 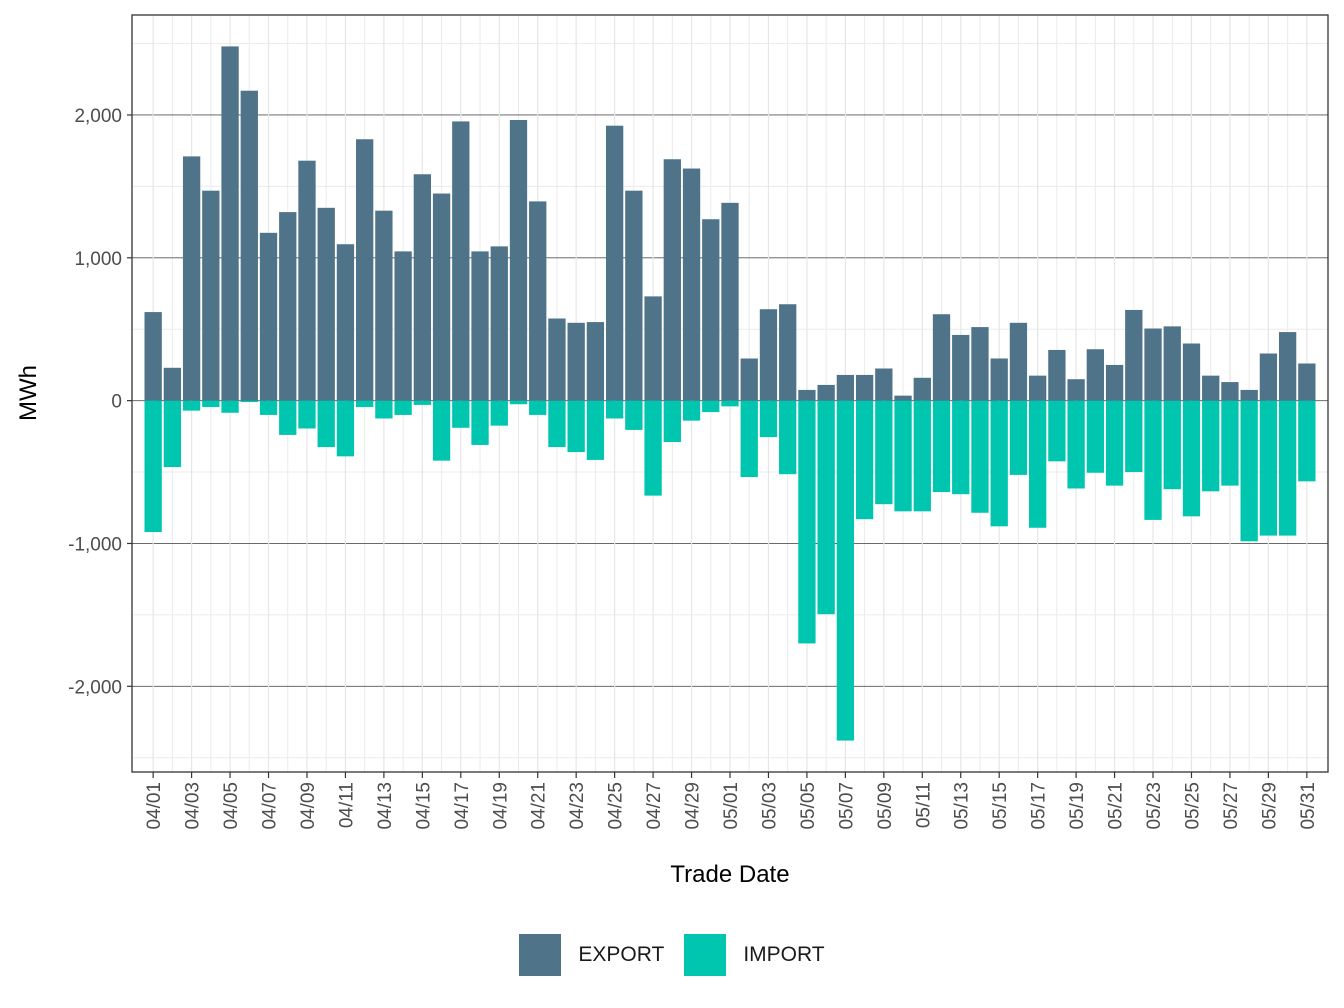 I want to click on x-tick-label: 04/27, so click(x=654, y=806).